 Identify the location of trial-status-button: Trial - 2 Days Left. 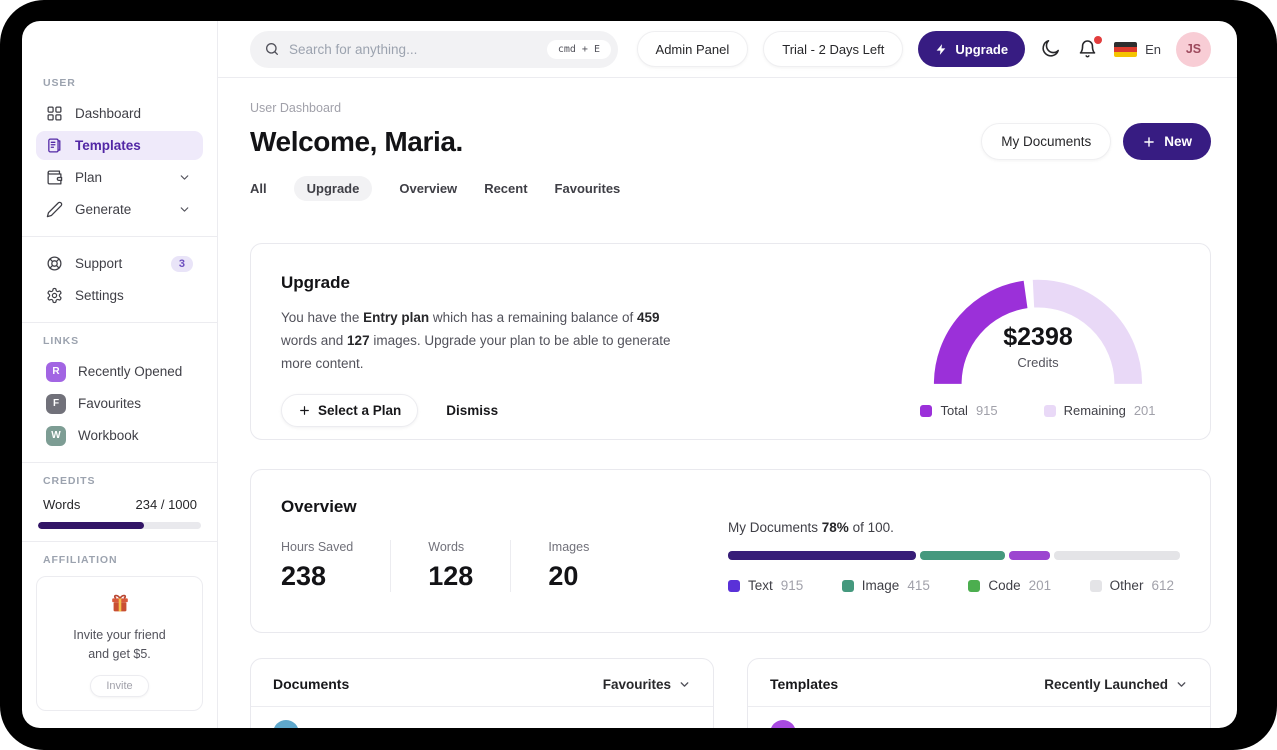
(833, 49).